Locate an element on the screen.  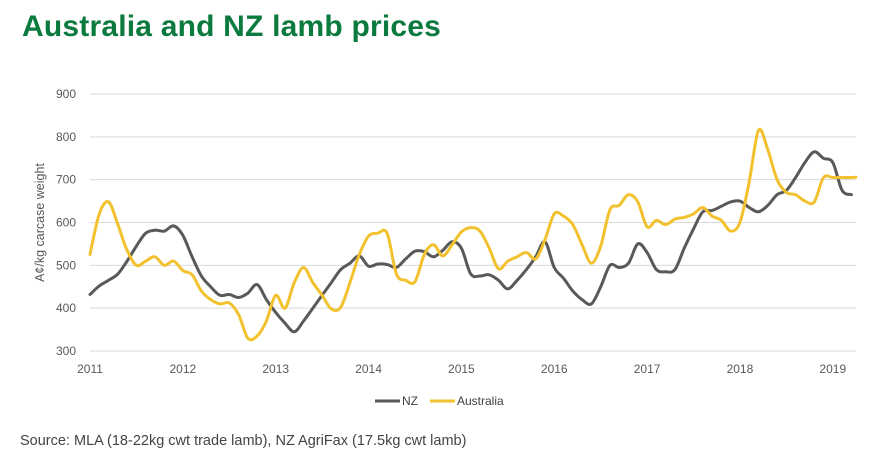
y-tick-600: 600 is located at coordinates (66, 223).